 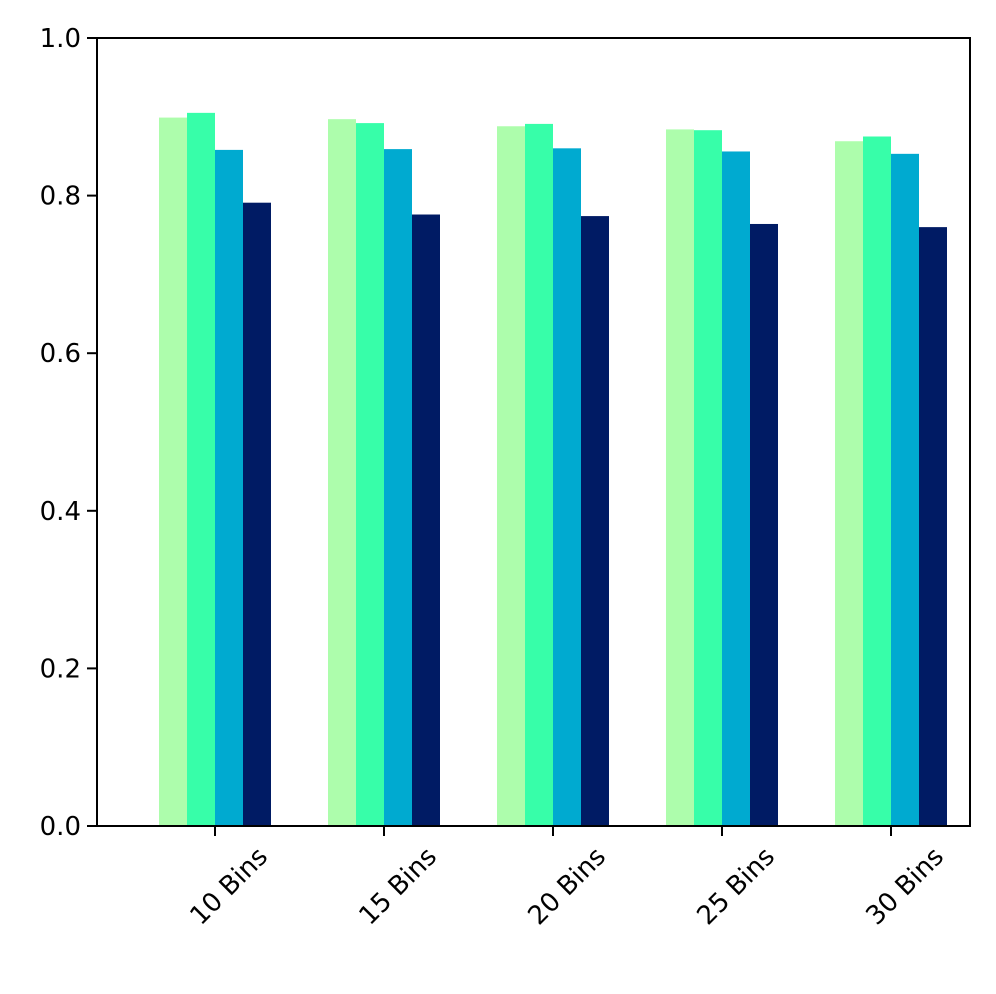 What do you see at coordinates (398, 487) in the screenshot?
I see `bar-series-3-15-bins` at bounding box center [398, 487].